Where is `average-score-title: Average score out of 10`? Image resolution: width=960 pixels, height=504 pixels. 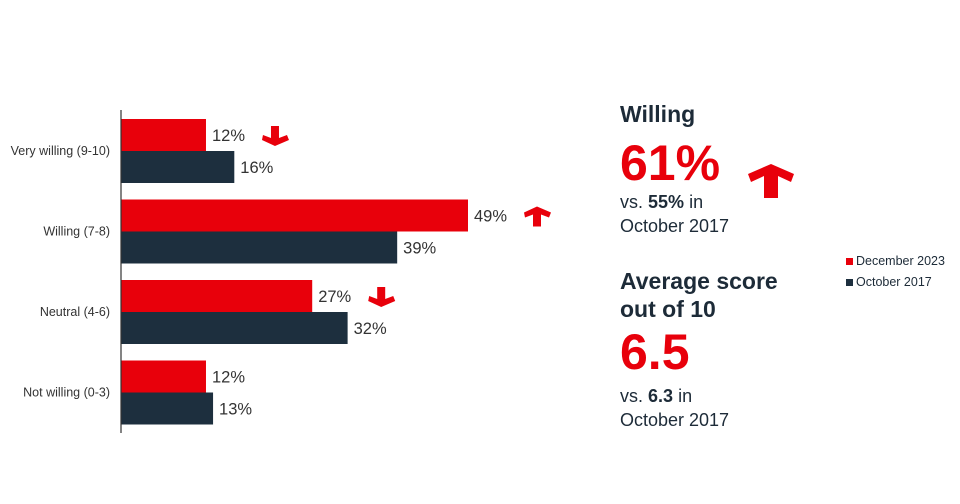
average-score-title: Average score out of 10 is located at coordinates (699, 295).